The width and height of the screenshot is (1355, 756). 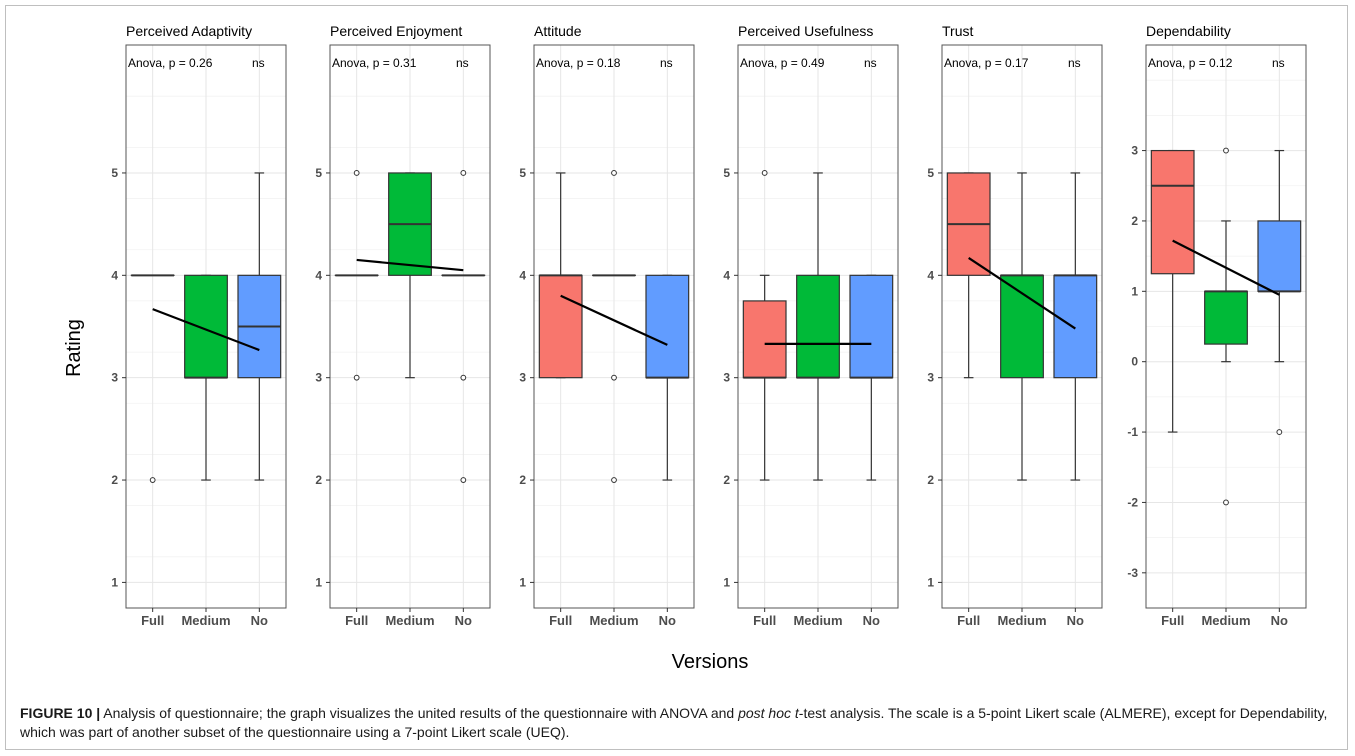 I want to click on caption-italic: post hoc t, so click(x=768, y=713).